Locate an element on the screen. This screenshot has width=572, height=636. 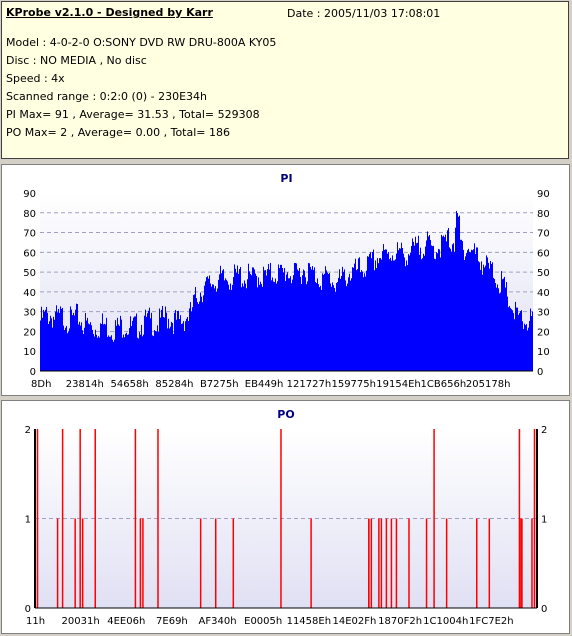
app-title: KProbe v2.1.0 - Designed by Karr is located at coordinates (109, 12).